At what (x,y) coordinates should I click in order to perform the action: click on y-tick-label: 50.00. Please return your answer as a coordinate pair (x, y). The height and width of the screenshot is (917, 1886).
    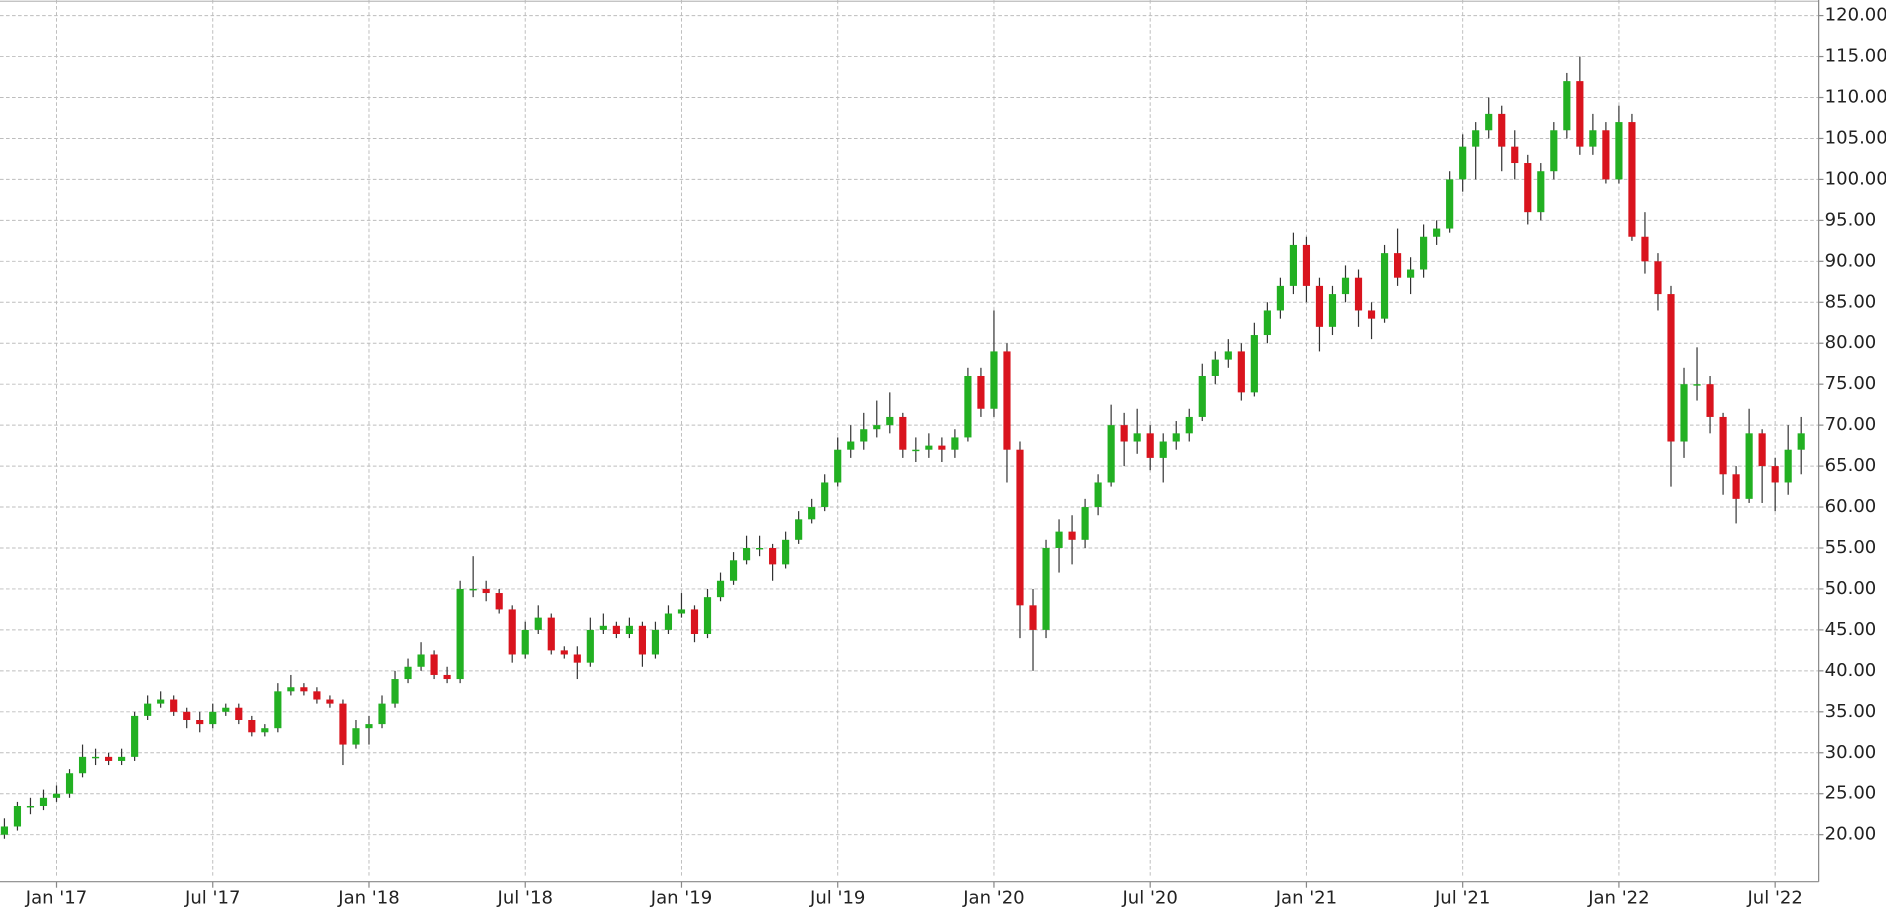
    Looking at the image, I should click on (1851, 588).